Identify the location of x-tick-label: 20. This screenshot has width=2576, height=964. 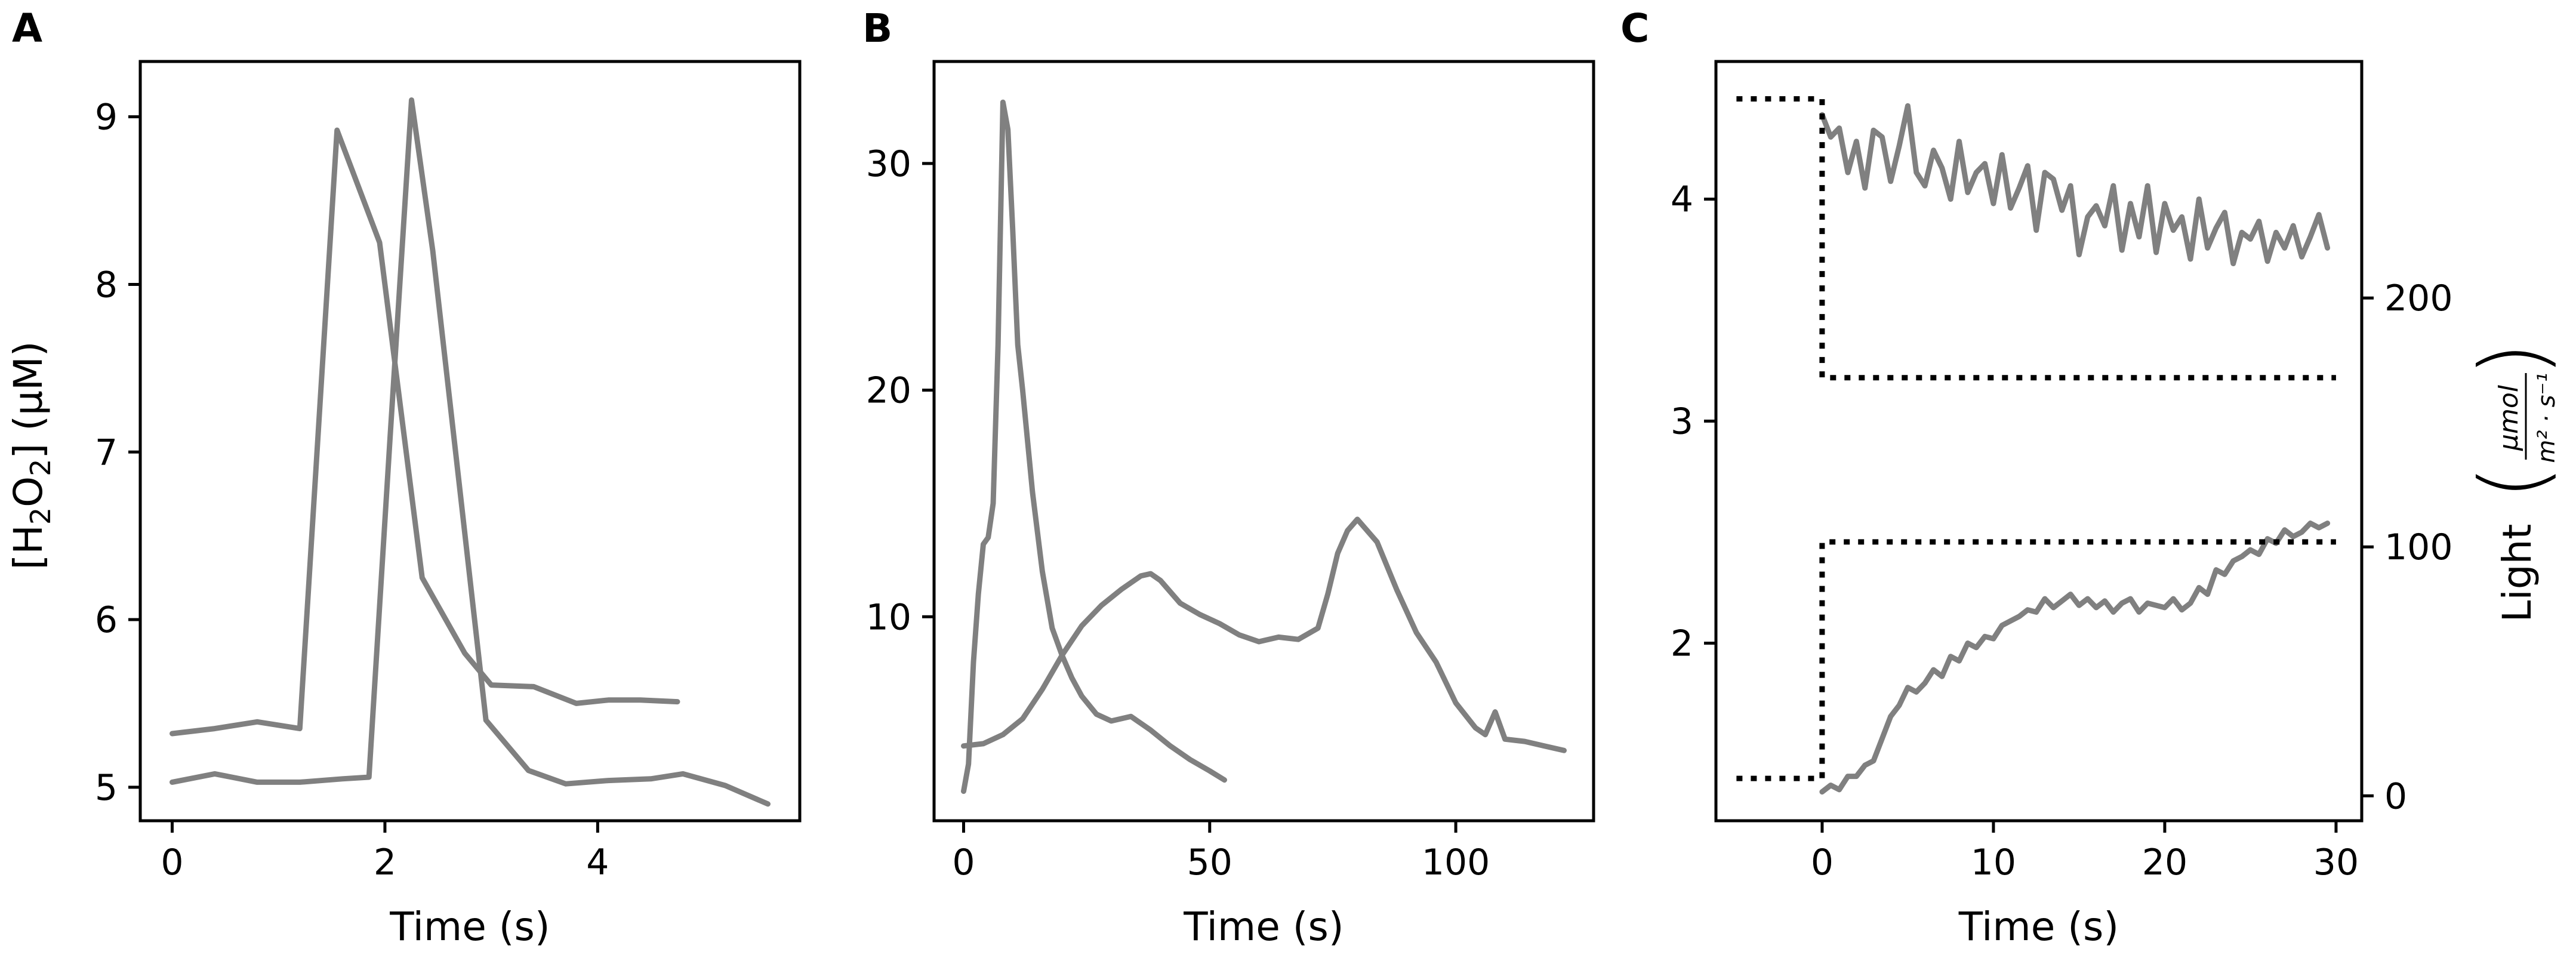
(2164, 863).